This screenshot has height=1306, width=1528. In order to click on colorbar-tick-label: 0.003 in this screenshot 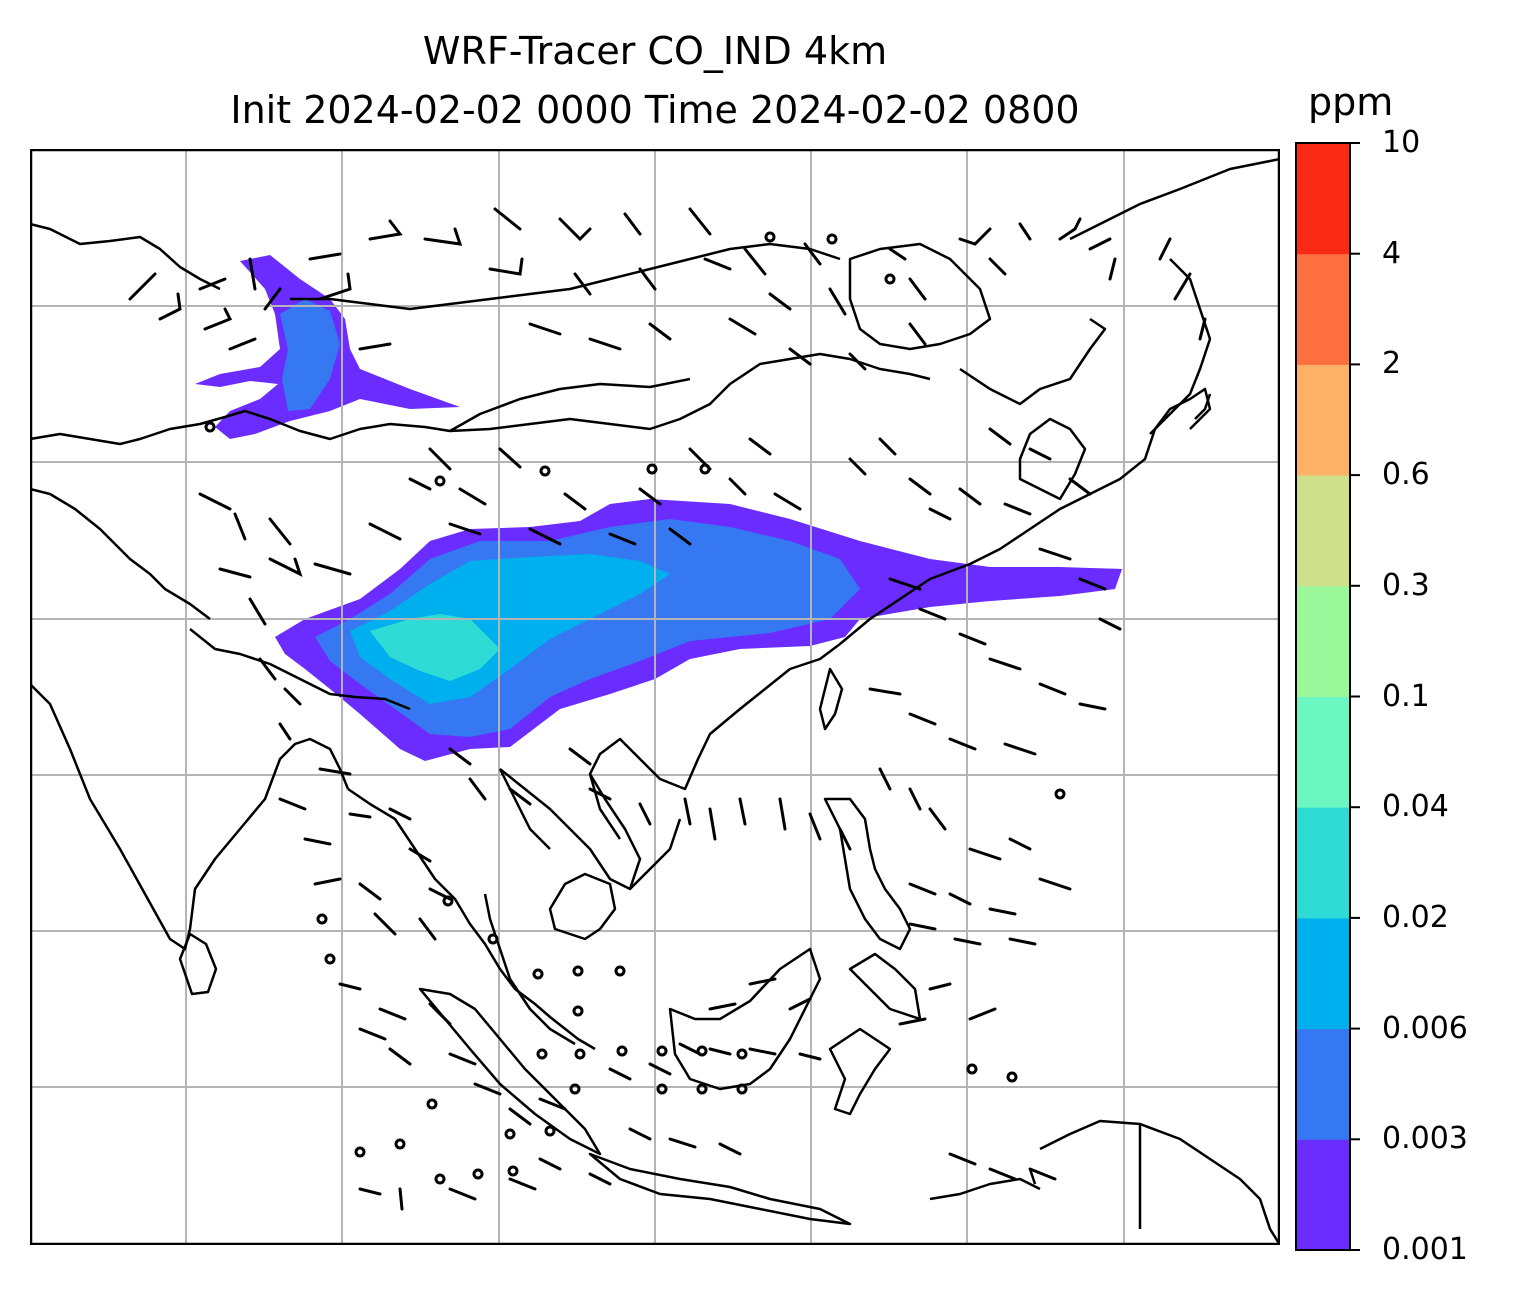, I will do `click(1425, 1139)`.